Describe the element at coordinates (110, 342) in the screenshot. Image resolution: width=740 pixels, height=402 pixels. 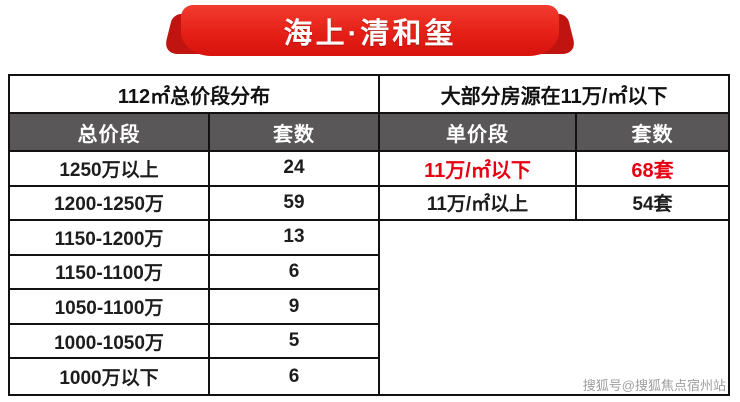
I see `price-range-cell: 1000-1050万` at that location.